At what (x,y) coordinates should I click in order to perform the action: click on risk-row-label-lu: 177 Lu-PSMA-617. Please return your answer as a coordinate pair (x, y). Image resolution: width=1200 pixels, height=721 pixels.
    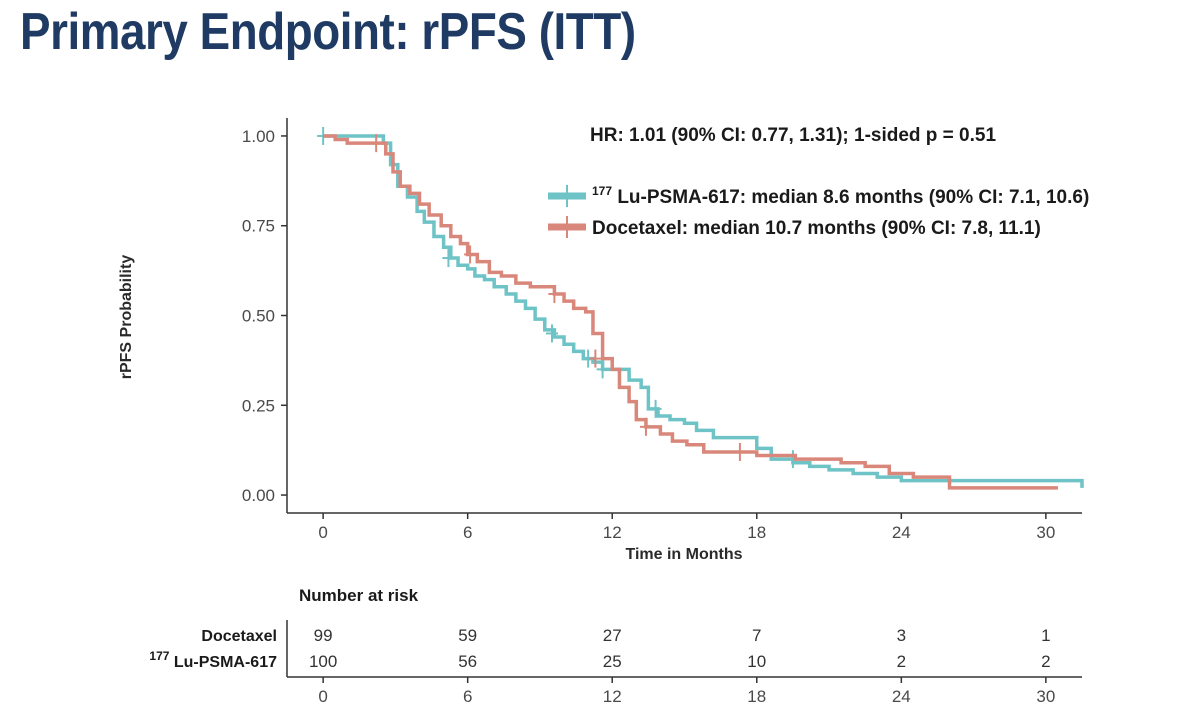
    Looking at the image, I should click on (213, 659).